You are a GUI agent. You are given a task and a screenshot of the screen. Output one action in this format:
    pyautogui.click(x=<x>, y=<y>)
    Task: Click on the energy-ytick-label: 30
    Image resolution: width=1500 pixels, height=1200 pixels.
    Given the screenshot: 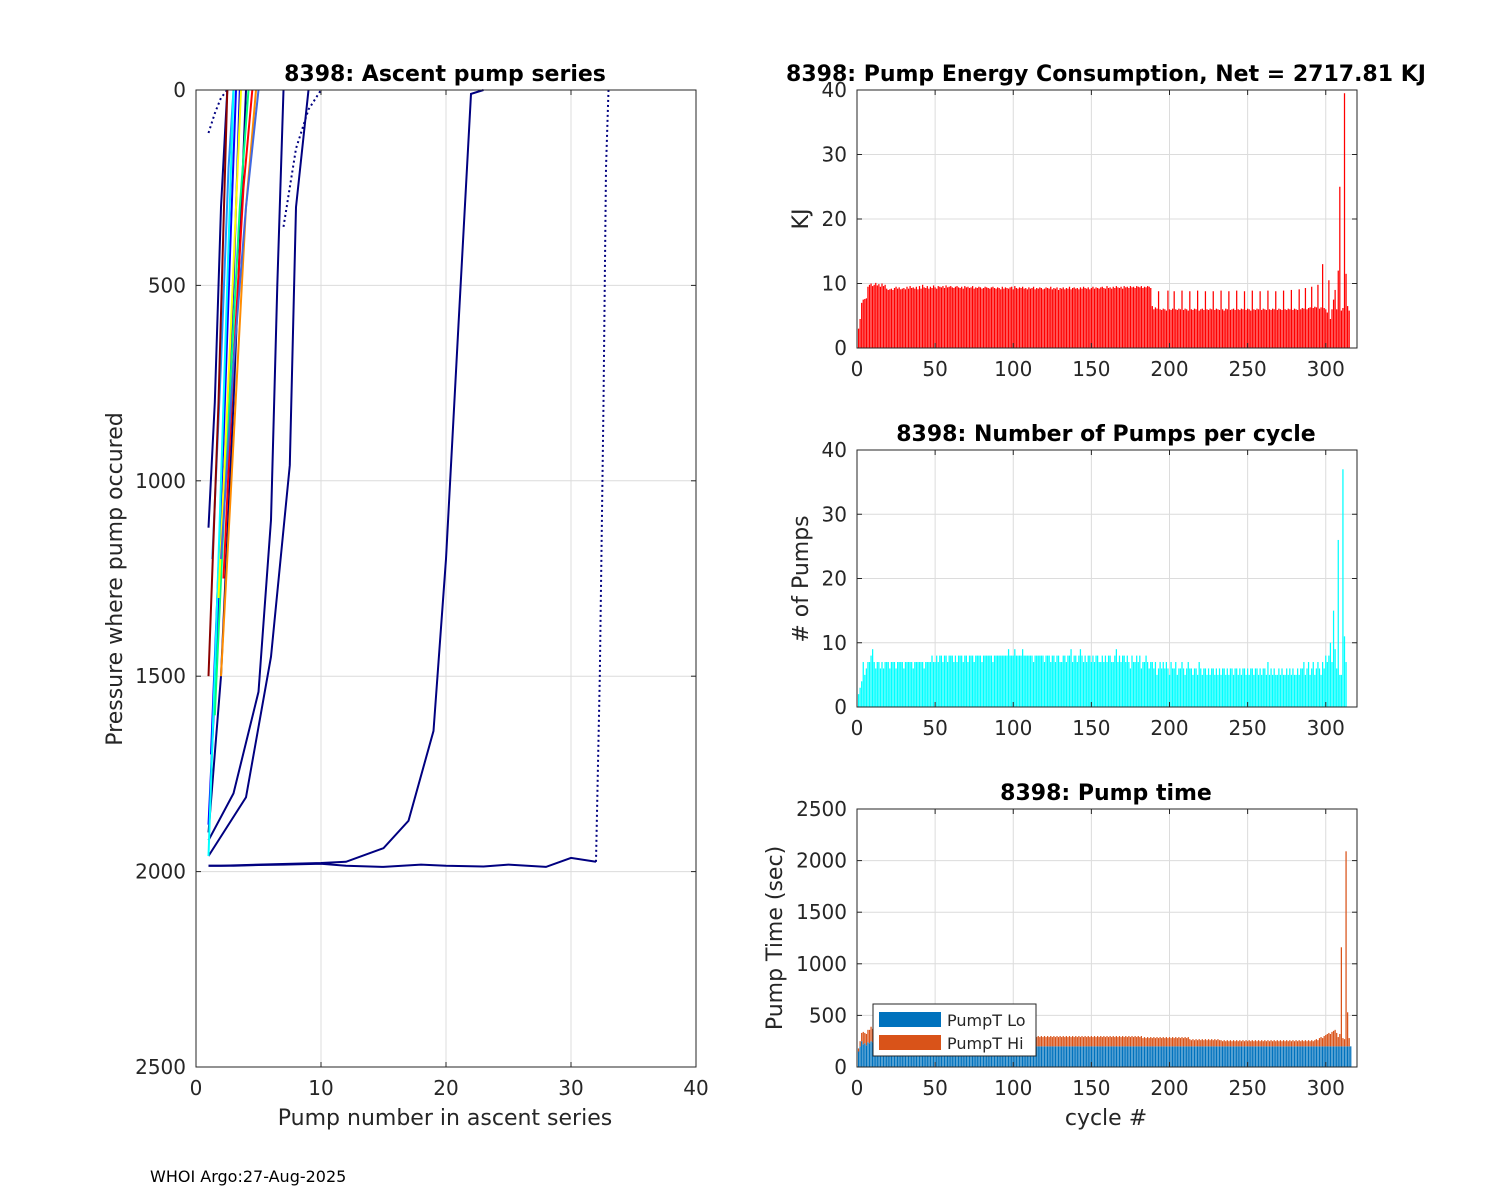 What is the action you would take?
    pyautogui.click(x=834, y=155)
    